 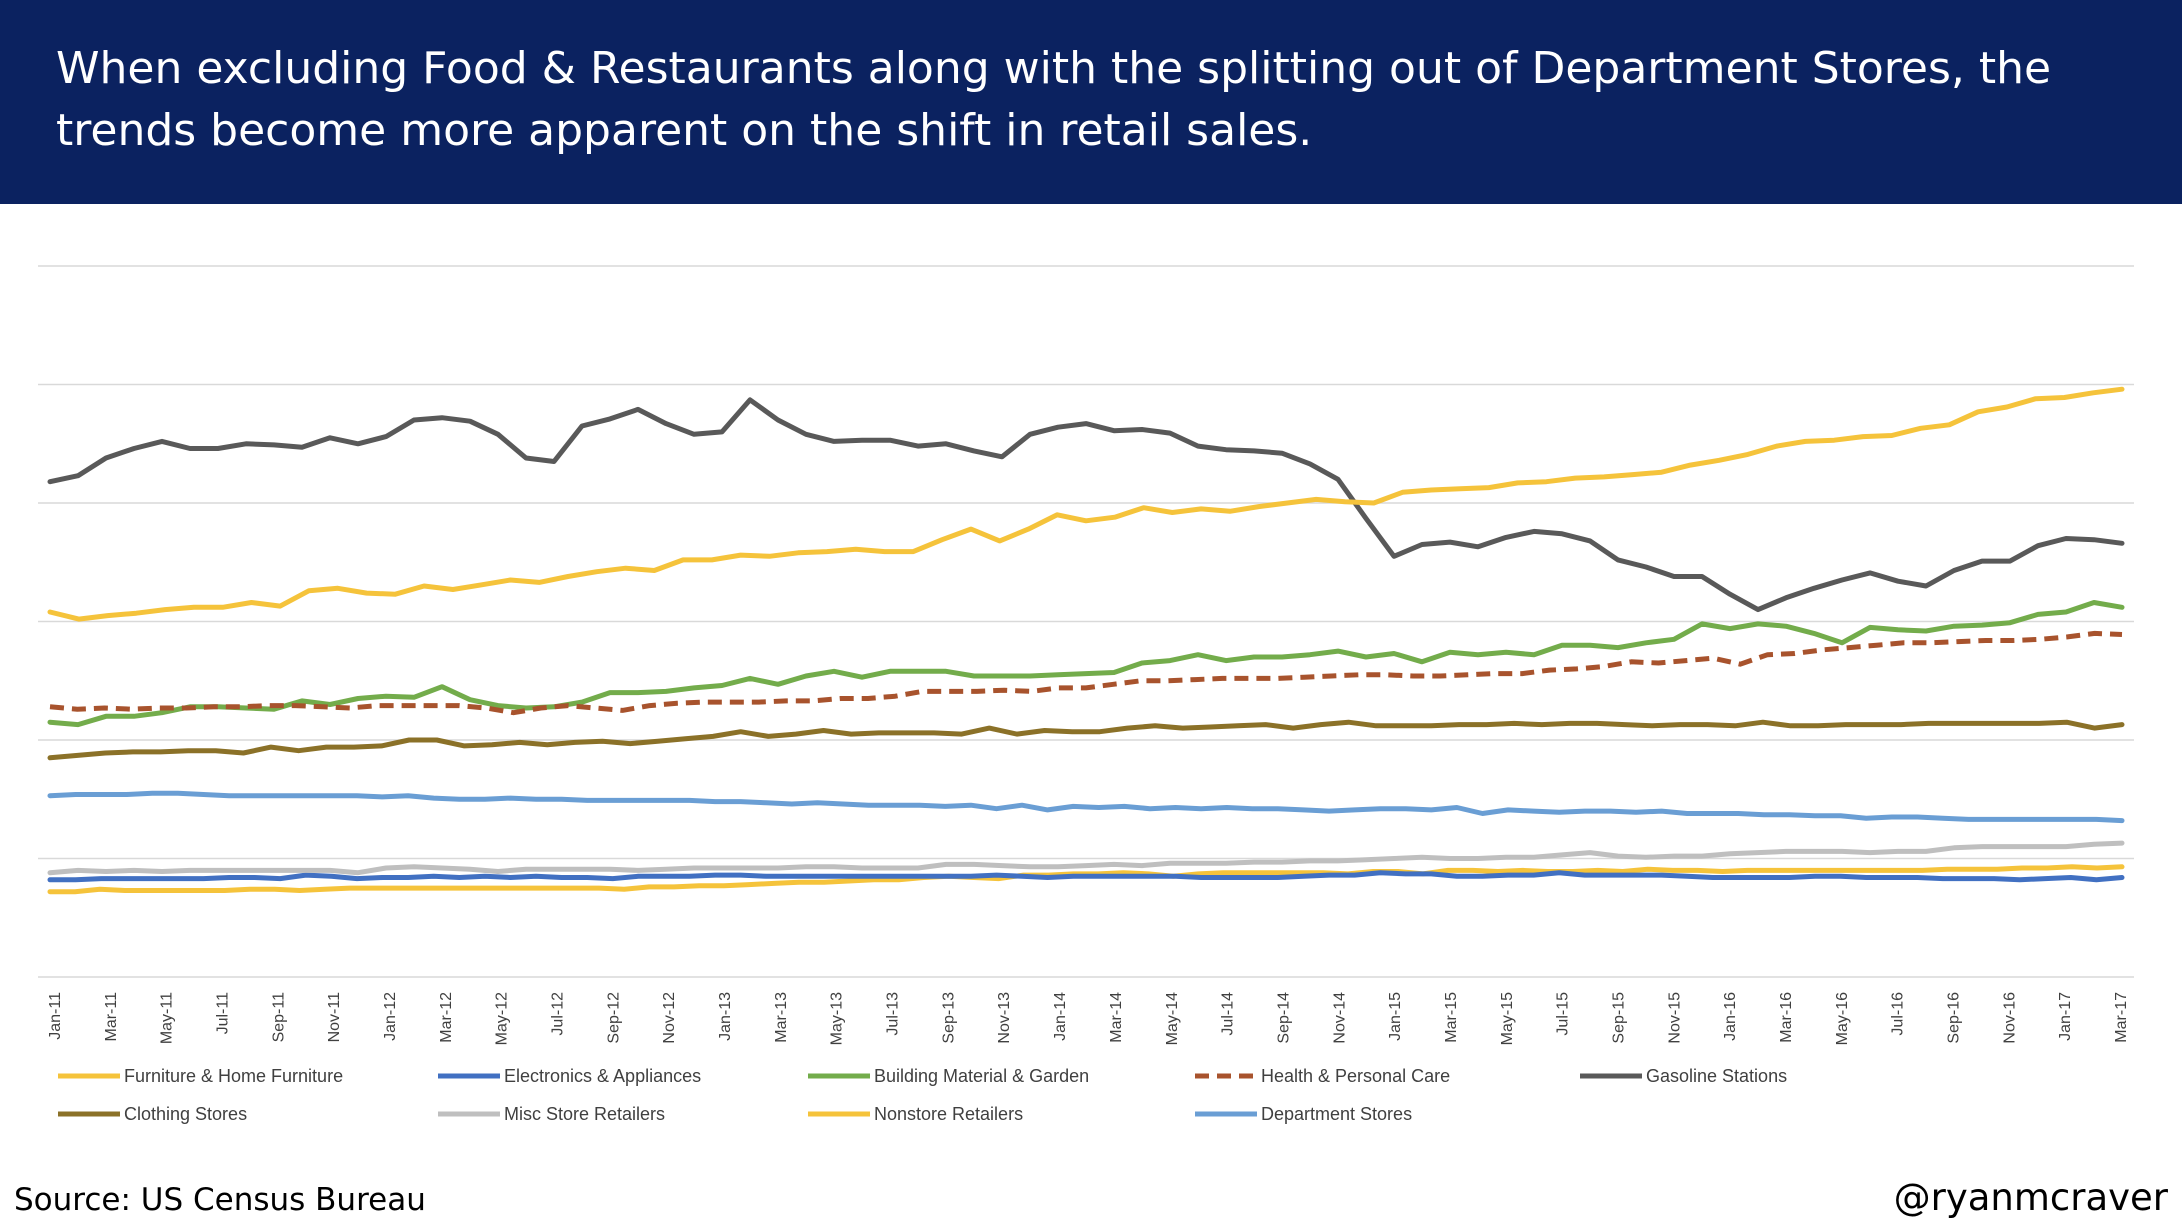 What do you see at coordinates (1004, 1018) in the screenshot?
I see `x-tick-label: Nov-13` at bounding box center [1004, 1018].